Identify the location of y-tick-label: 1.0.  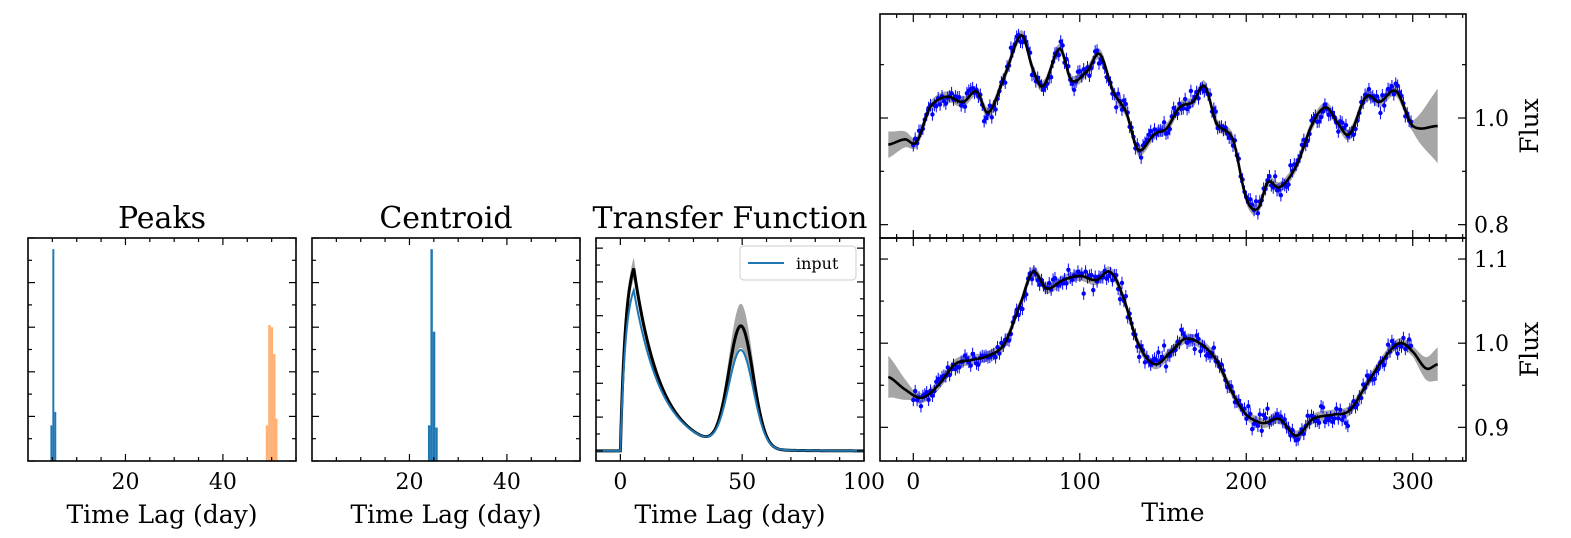
(1491, 344).